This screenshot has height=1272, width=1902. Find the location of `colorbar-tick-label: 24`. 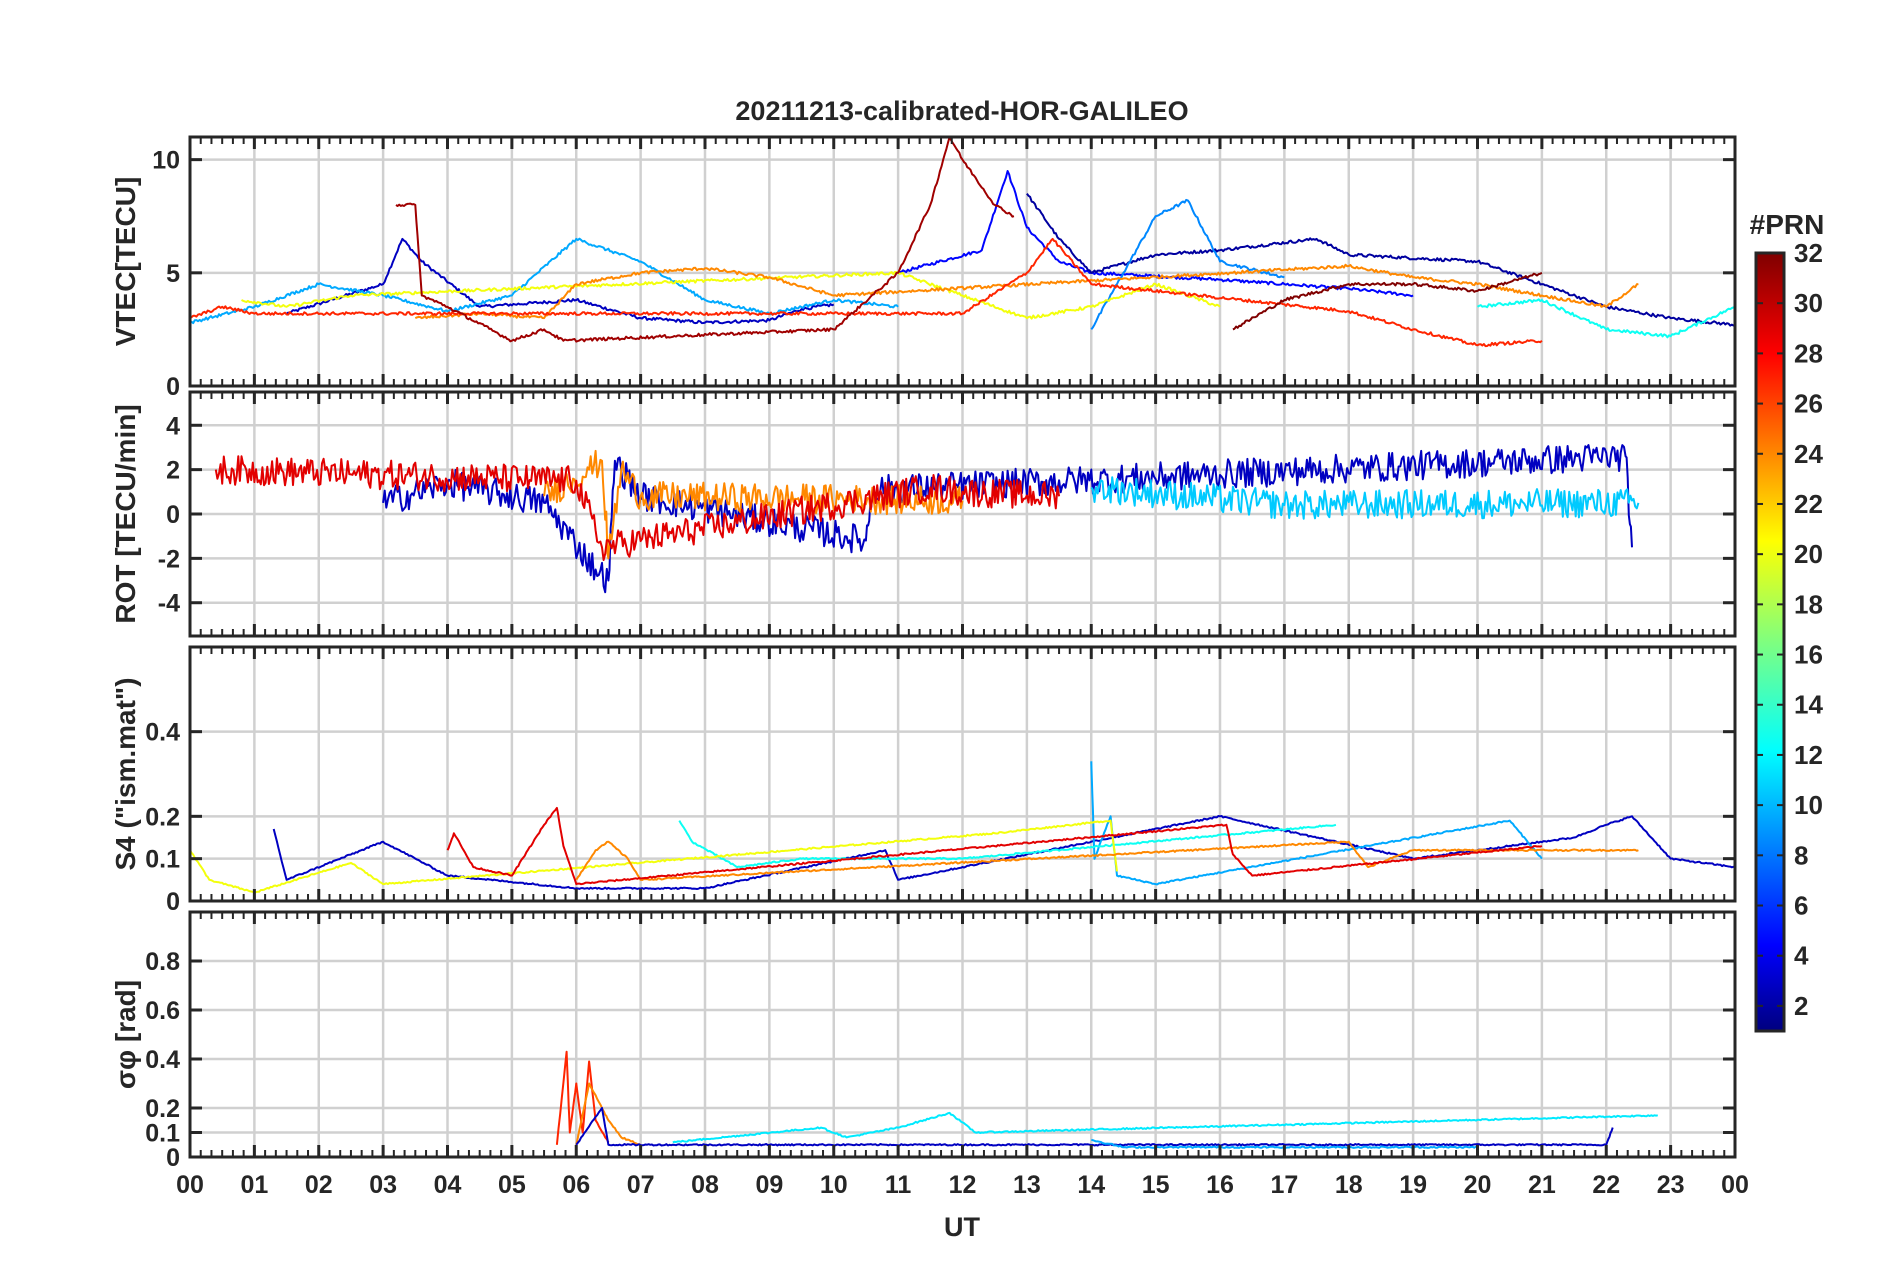

colorbar-tick-label: 24 is located at coordinates (1808, 454).